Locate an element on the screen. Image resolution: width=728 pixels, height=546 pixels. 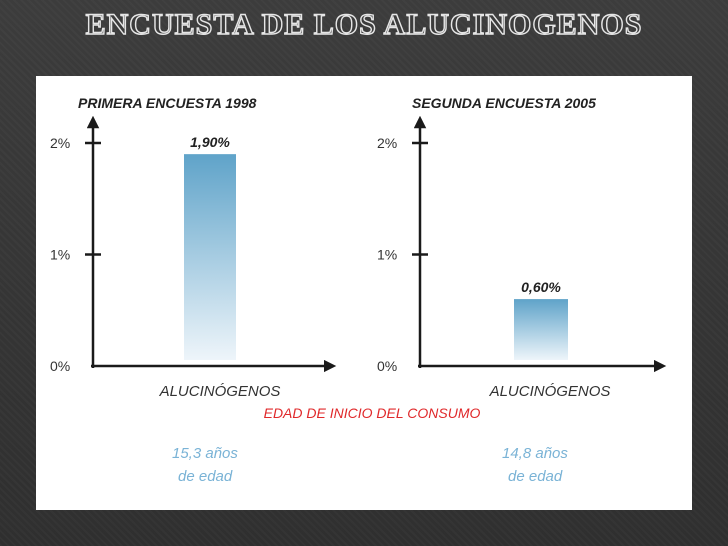
bar-value-label: 1,90% is located at coordinates (210, 142).